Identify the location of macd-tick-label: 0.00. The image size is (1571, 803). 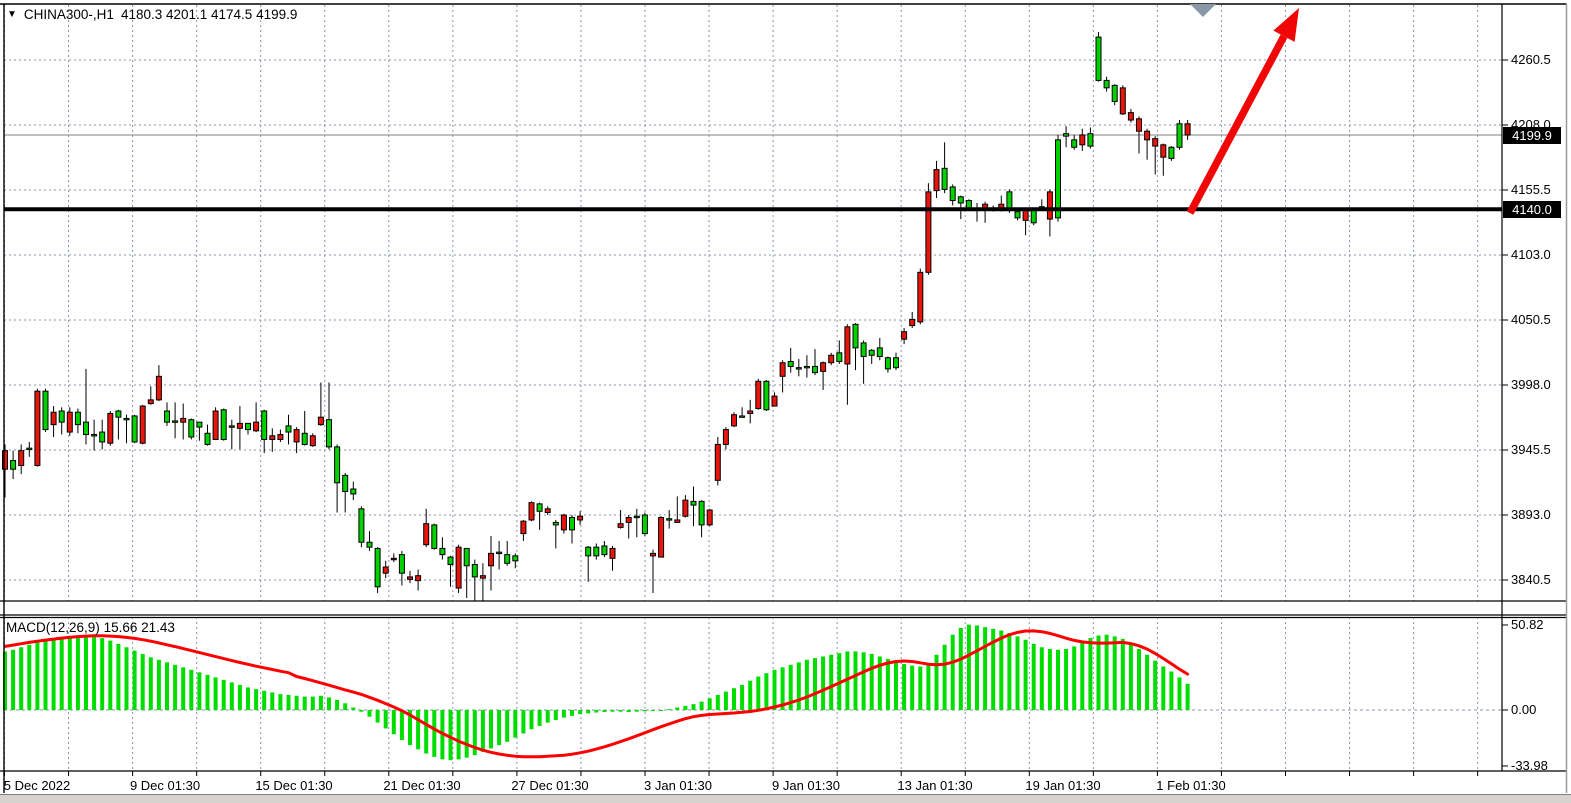
(1524, 709).